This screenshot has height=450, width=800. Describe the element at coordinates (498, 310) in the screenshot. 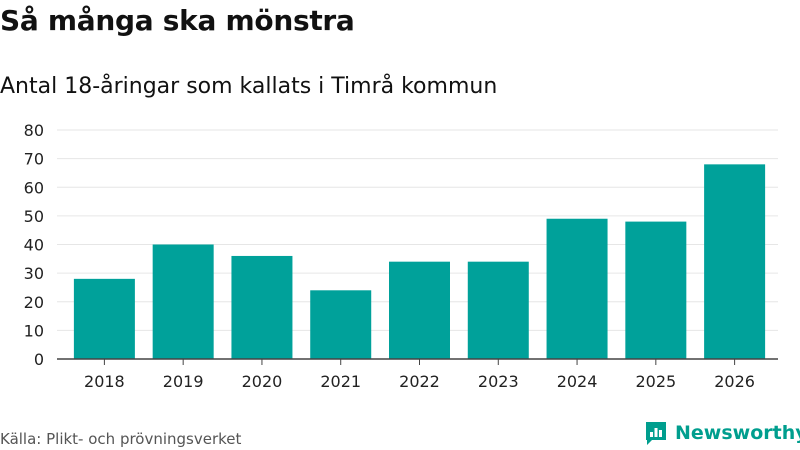

I see `bar-2023` at that location.